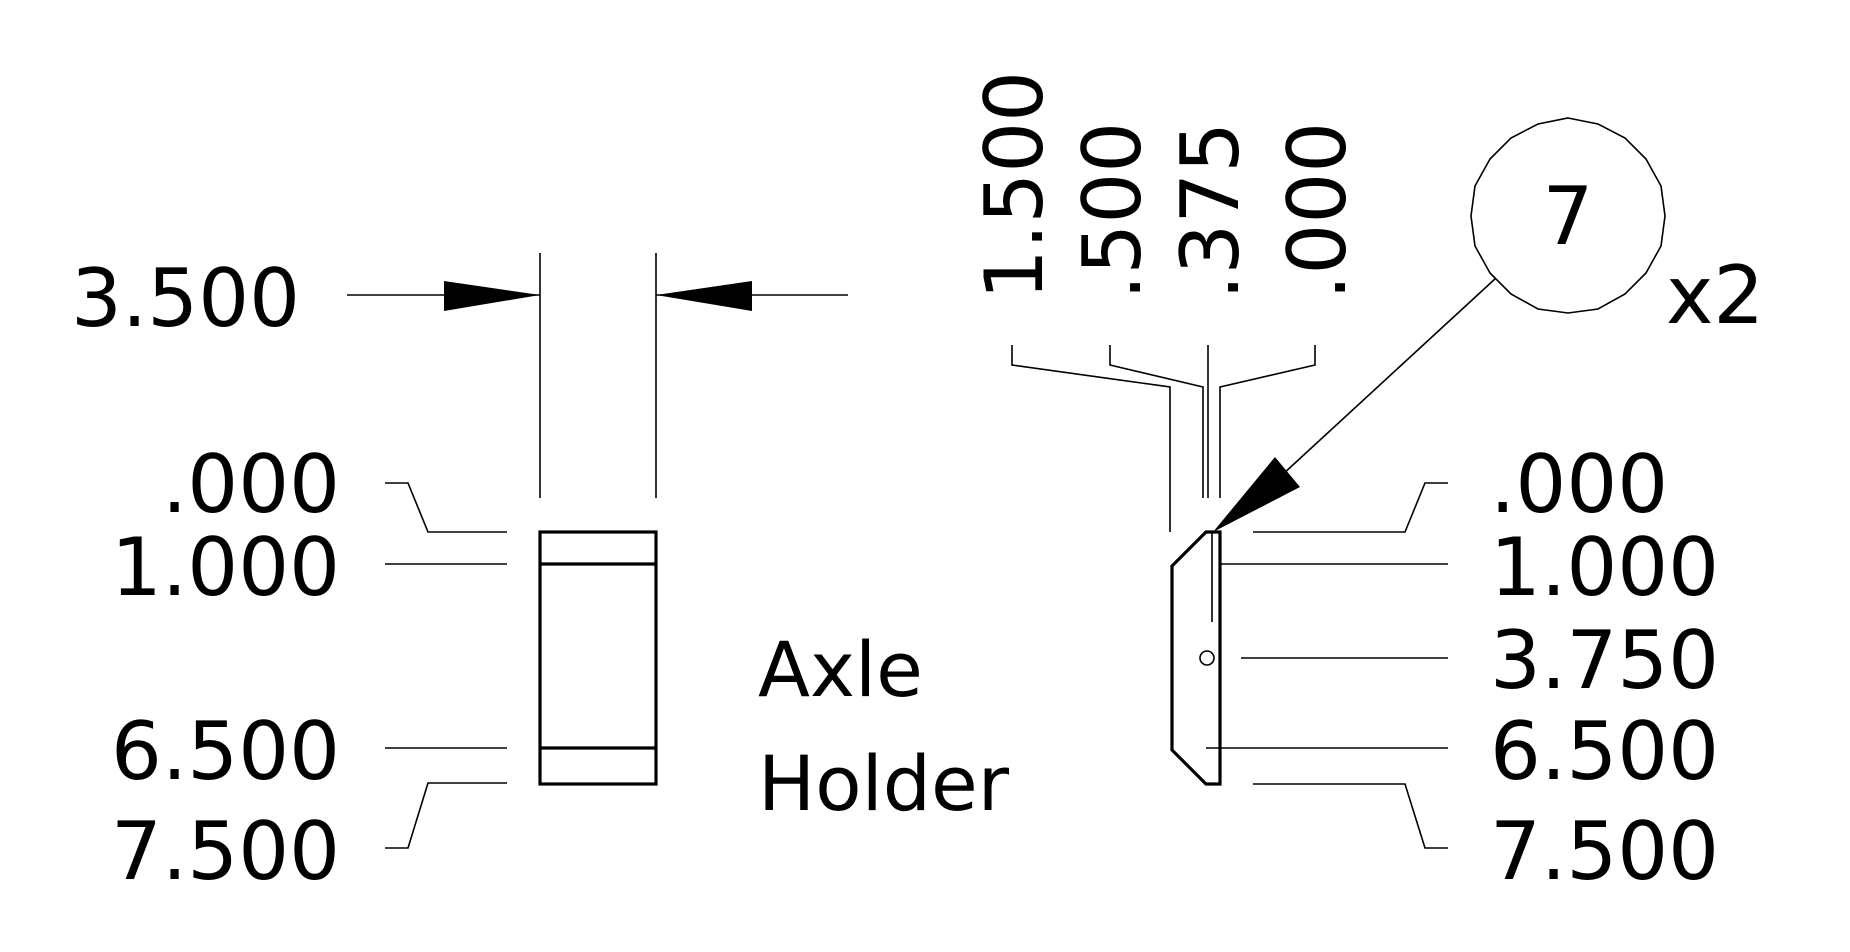 This screenshot has height=952, width=1850. What do you see at coordinates (884, 726) in the screenshot?
I see `part-title: Axle Holder` at bounding box center [884, 726].